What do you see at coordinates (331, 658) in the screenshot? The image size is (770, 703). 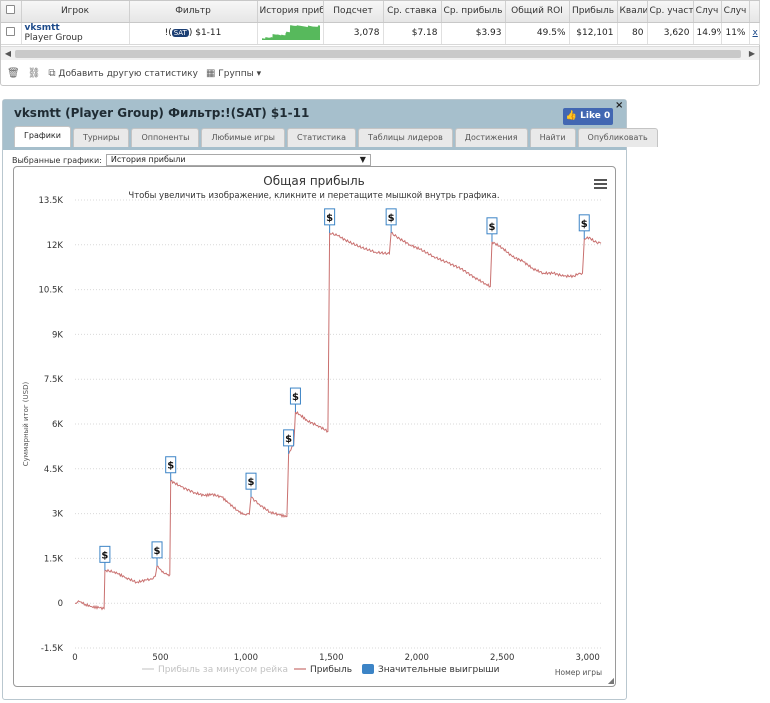 I see `x-tick-label: 1,500` at bounding box center [331, 658].